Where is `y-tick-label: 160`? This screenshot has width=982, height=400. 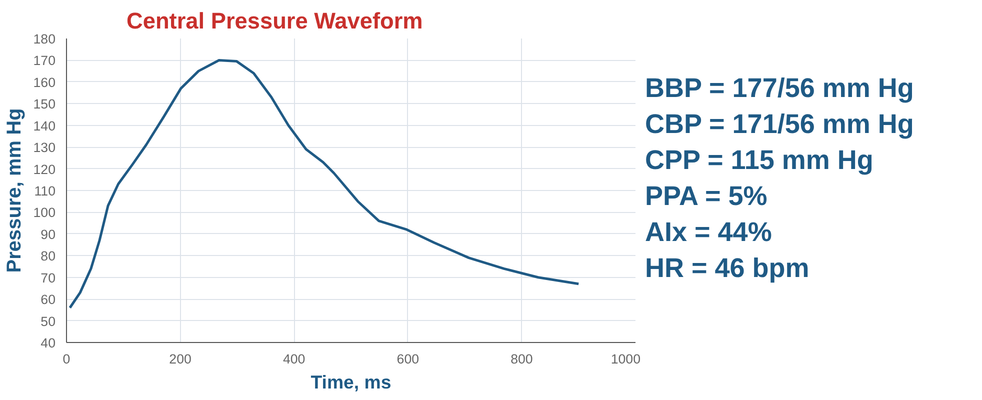
y-tick-label: 160 is located at coordinates (44, 82).